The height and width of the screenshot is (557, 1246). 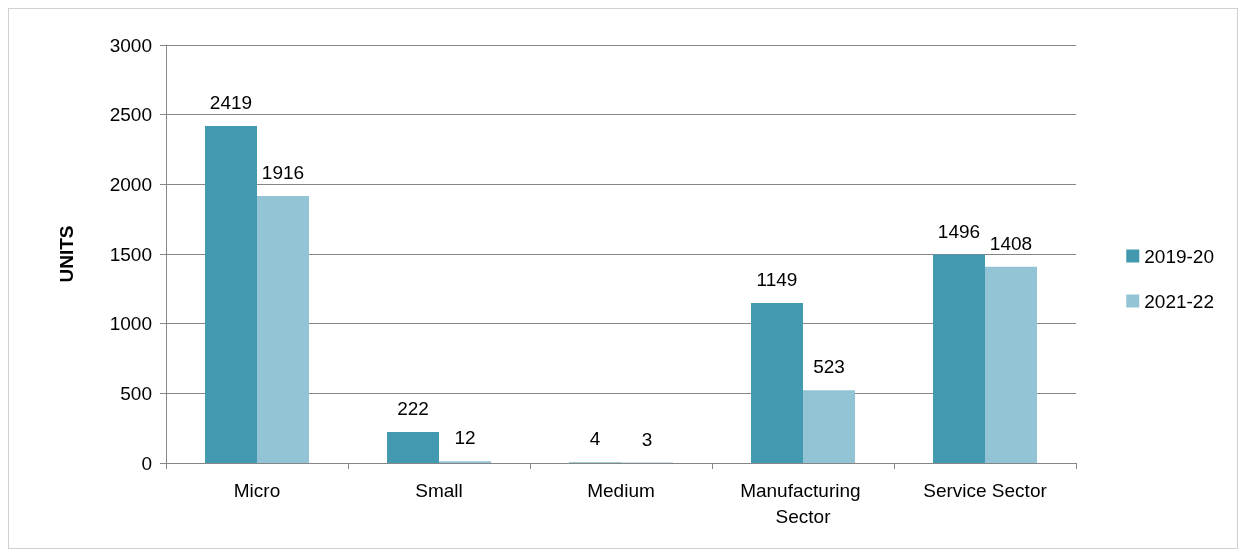 What do you see at coordinates (1179, 256) in the screenshot?
I see `legend-label: 2019-20` at bounding box center [1179, 256].